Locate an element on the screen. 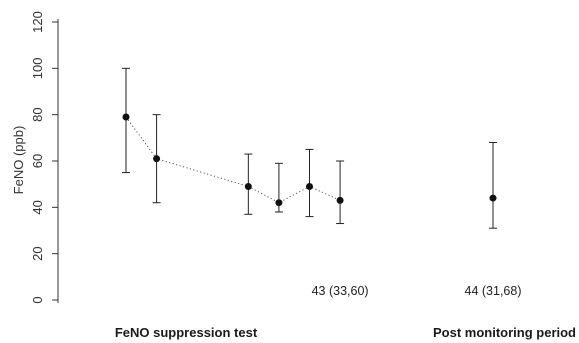 Image resolution: width=579 pixels, height=343 pixels. value-annotation: 44 (31,68) is located at coordinates (493, 291).